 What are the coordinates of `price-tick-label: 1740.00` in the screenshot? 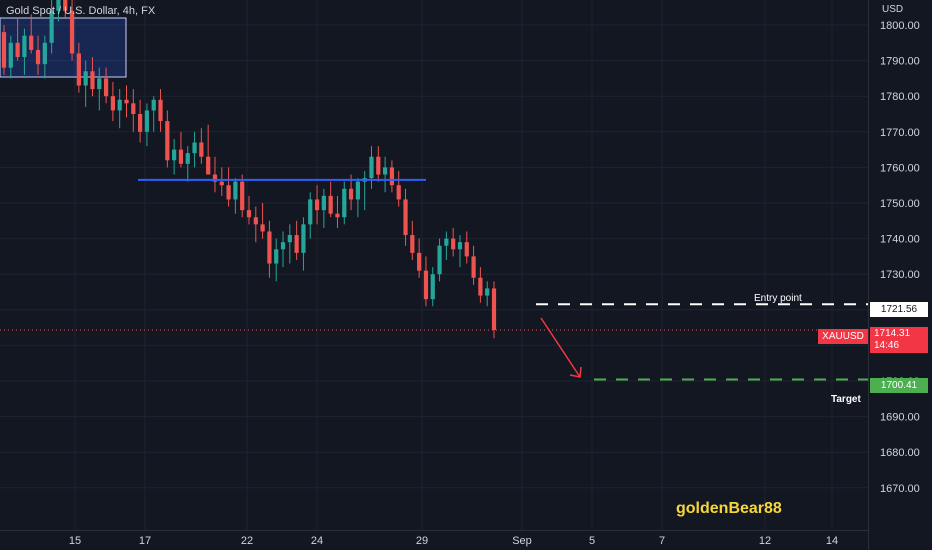 It's located at (900, 240).